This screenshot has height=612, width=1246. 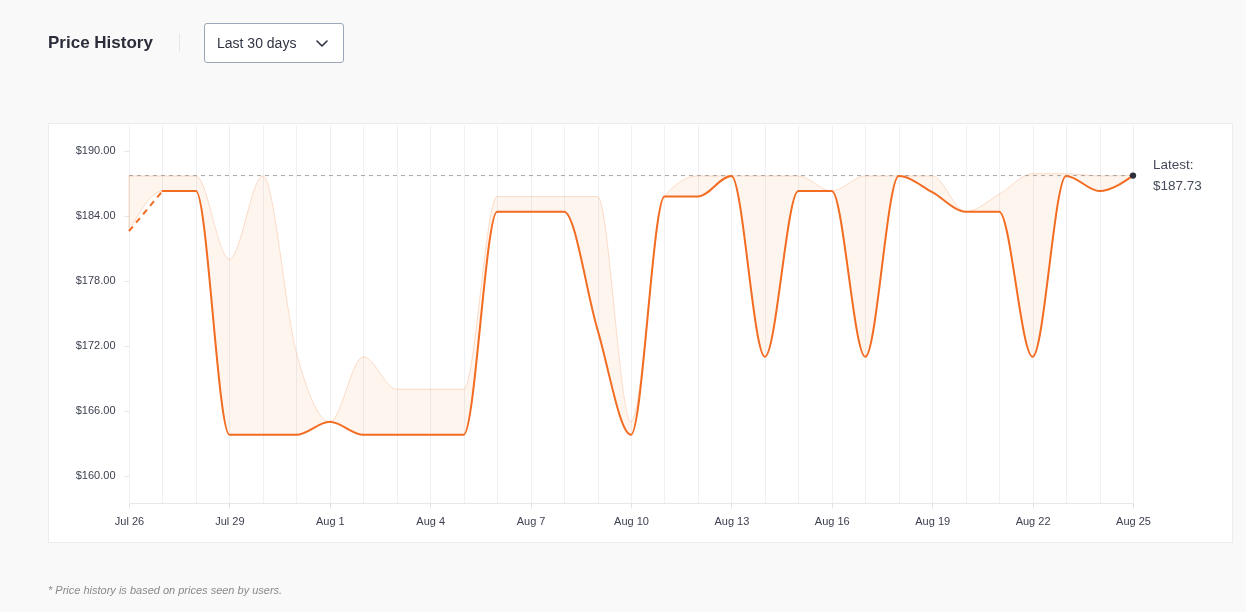 I want to click on y-tick-label: $178.00, so click(x=95, y=280).